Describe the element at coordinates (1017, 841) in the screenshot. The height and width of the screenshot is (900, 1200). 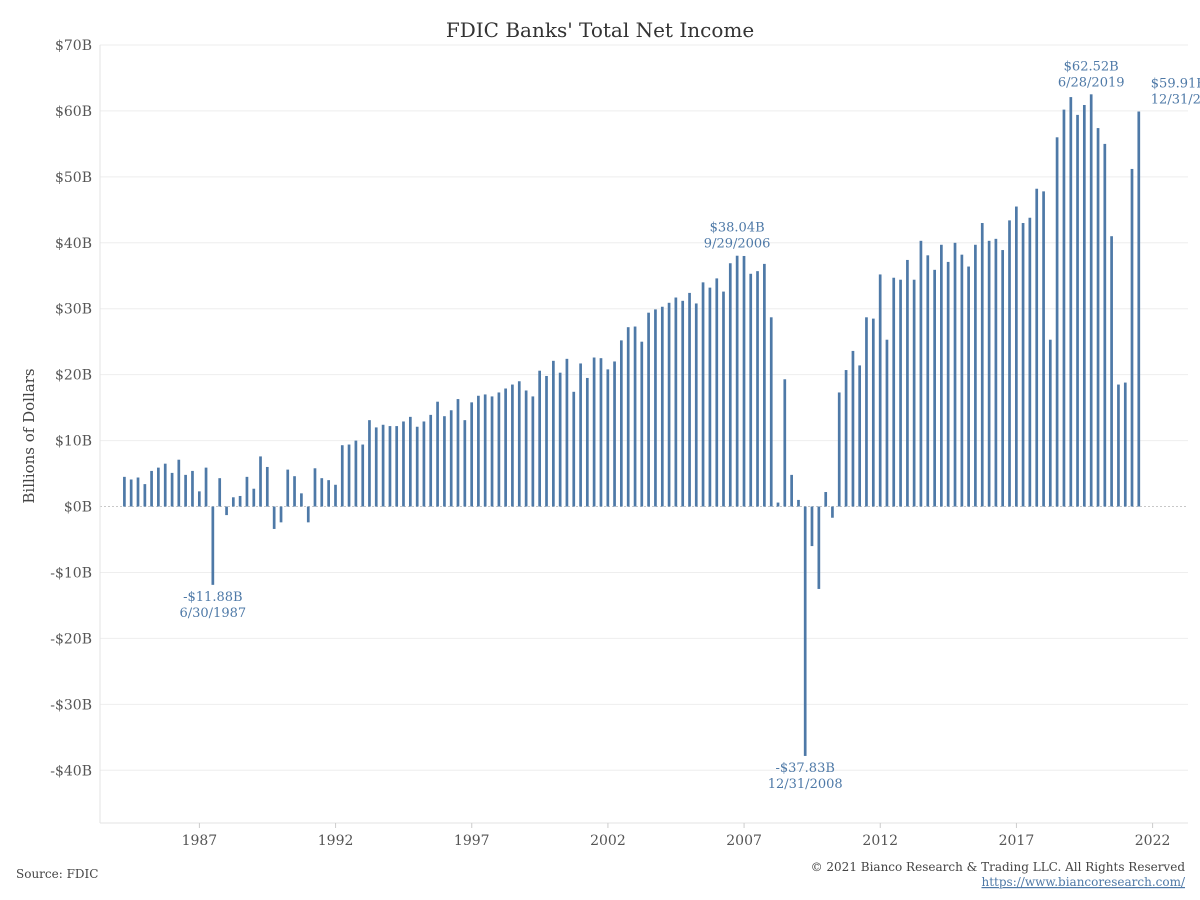
I see `x-tick-label: 2017` at that location.